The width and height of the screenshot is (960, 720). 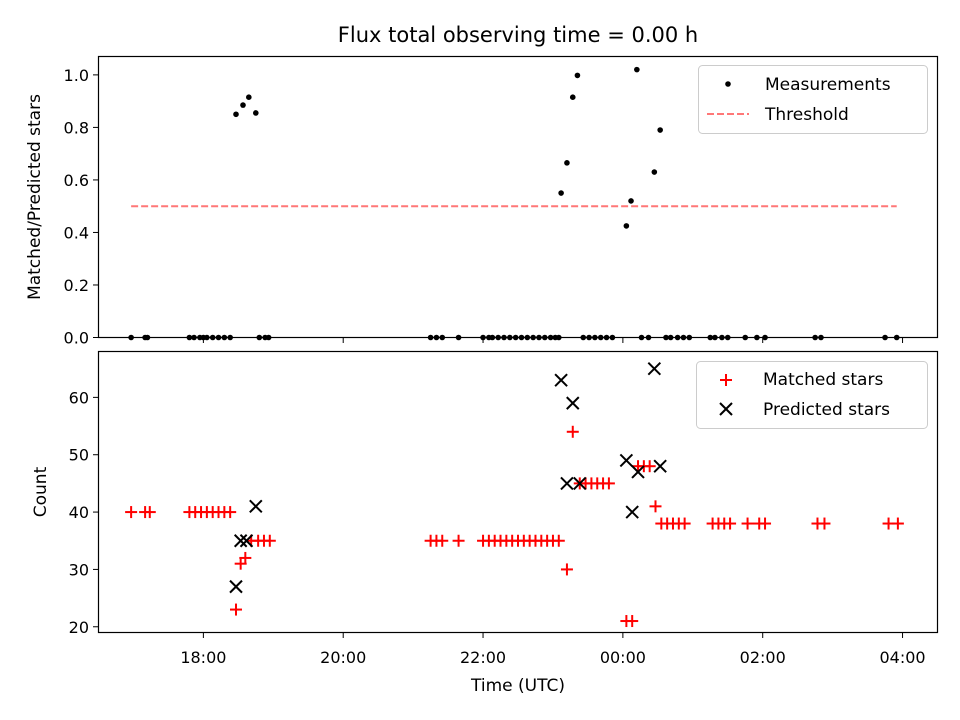 What do you see at coordinates (553, 340) in the screenshot?
I see `top-x-ticks` at bounding box center [553, 340].